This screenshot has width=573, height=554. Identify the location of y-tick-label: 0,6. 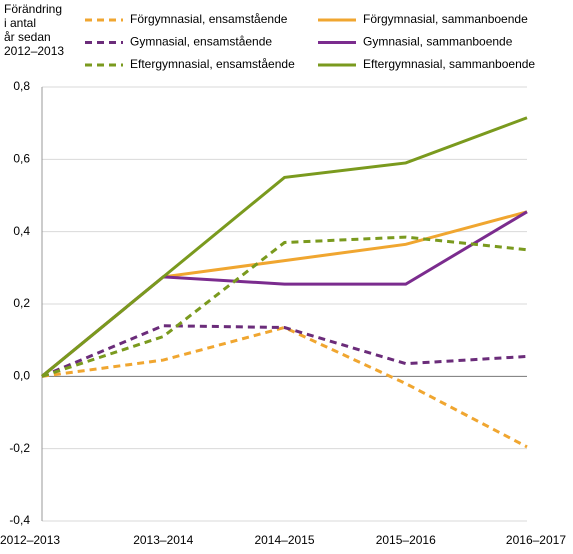
(21, 159).